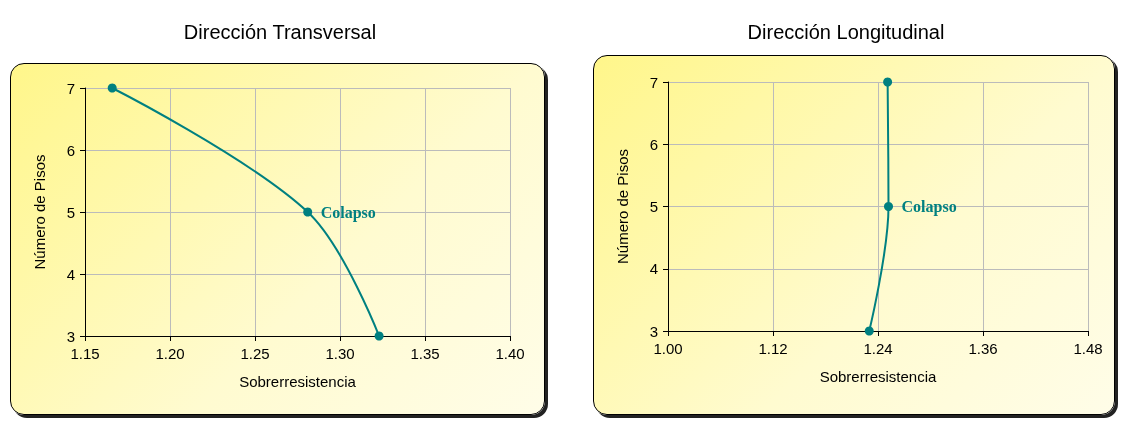  Describe the element at coordinates (983, 348) in the screenshot. I see `x-tick-label: 1.36` at that location.